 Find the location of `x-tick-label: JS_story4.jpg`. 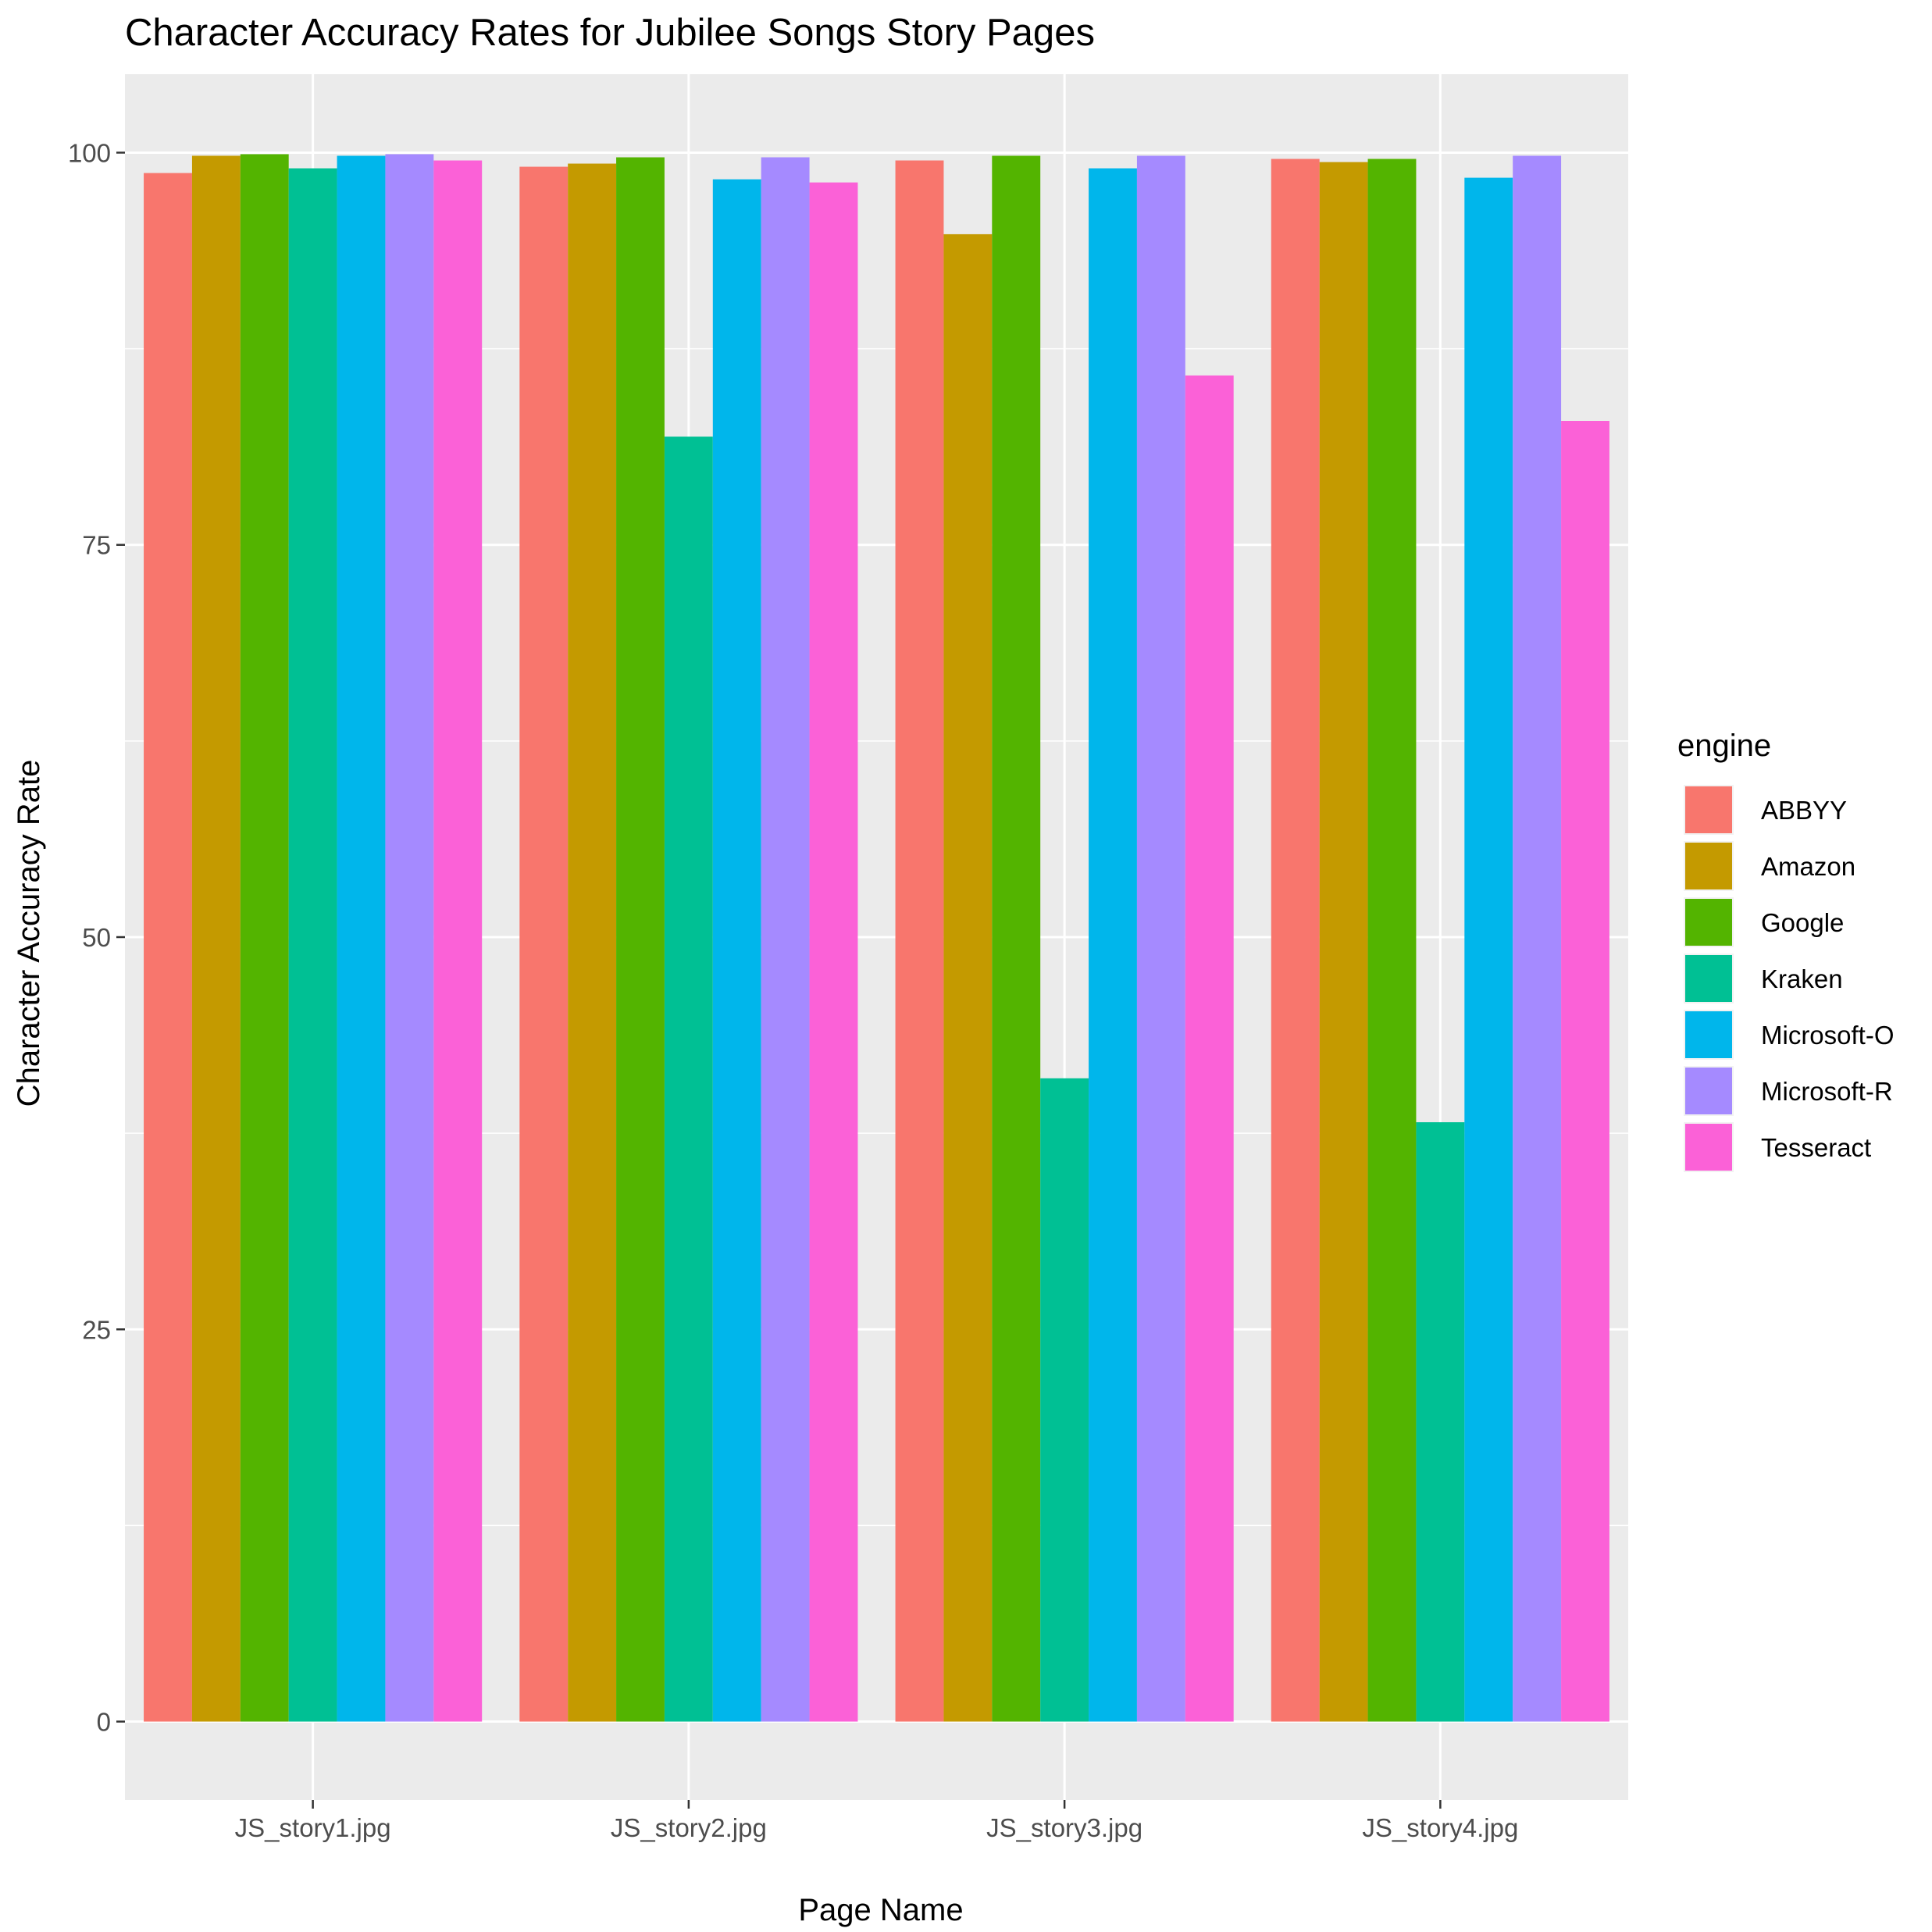

x-tick-label: JS_story4.jpg is located at coordinates (1440, 1827).